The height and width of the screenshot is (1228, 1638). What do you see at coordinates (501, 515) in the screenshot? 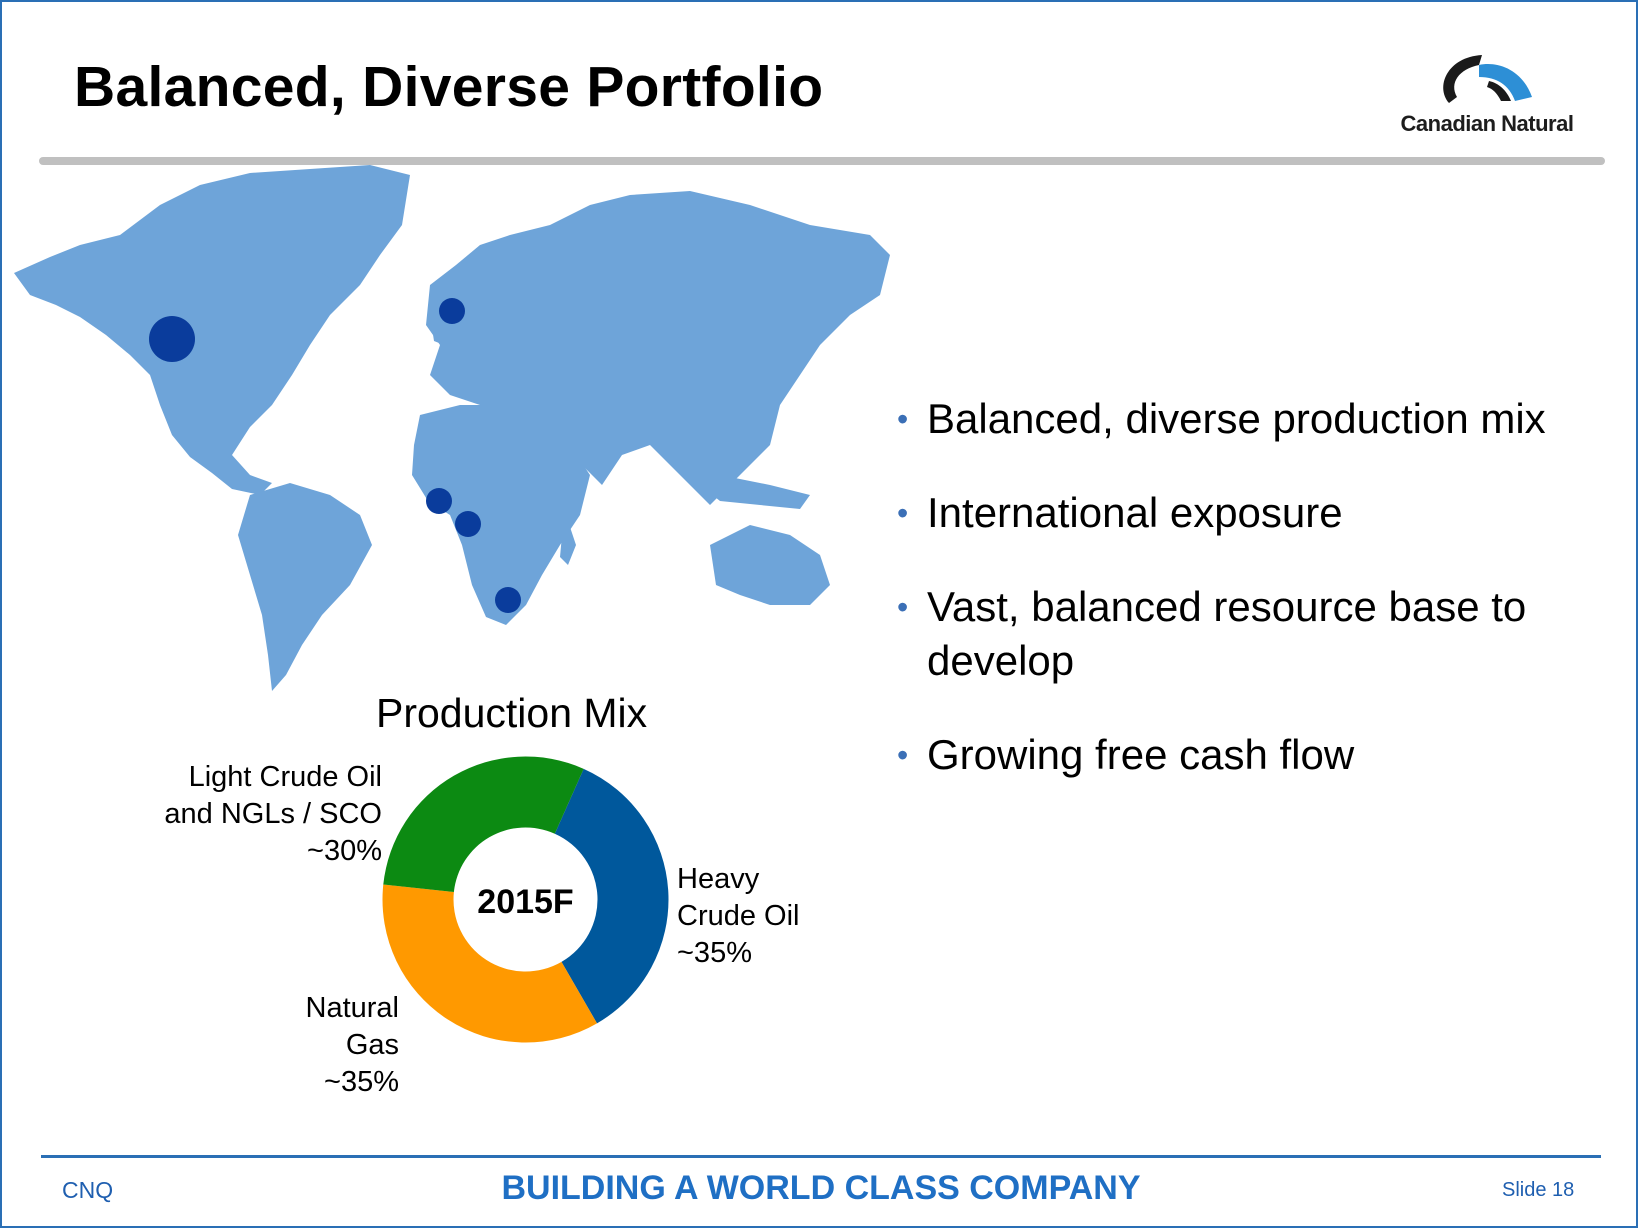
I see `africa-landmass` at bounding box center [501, 515].